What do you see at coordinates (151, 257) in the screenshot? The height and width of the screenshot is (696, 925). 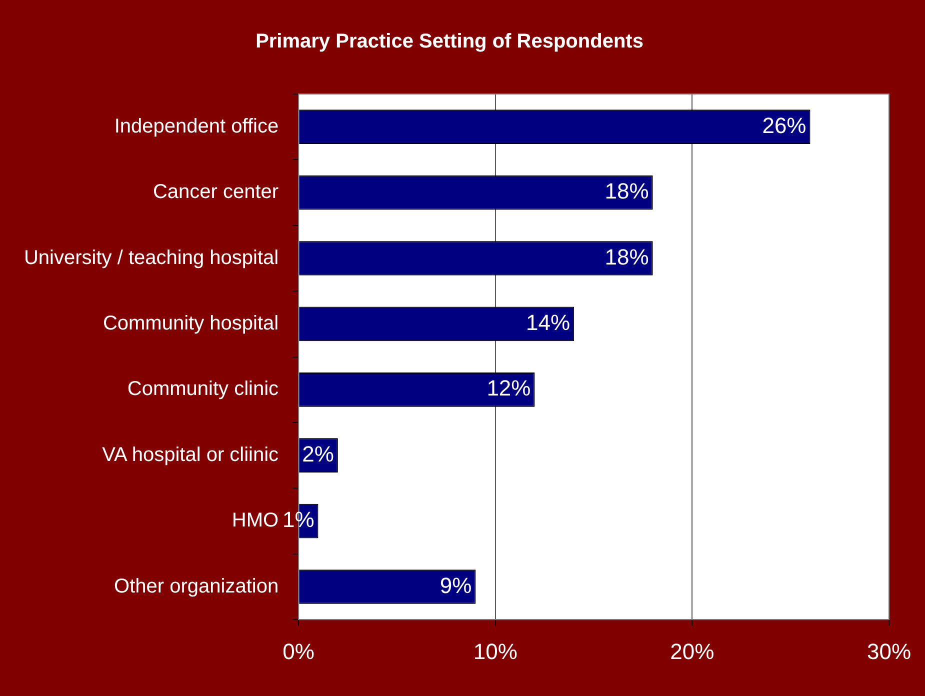 I see `y-tick-label: University / teaching hospital` at bounding box center [151, 257].